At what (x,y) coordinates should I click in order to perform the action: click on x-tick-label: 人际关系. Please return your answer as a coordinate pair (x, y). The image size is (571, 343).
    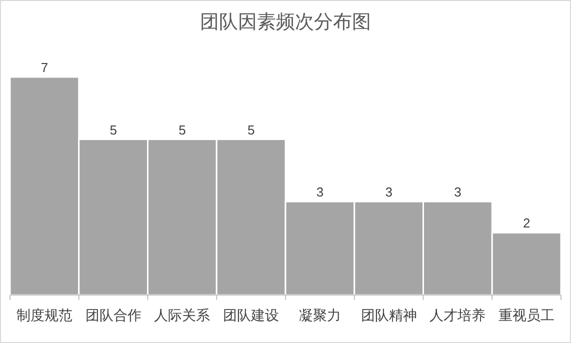
    Looking at the image, I should click on (182, 315).